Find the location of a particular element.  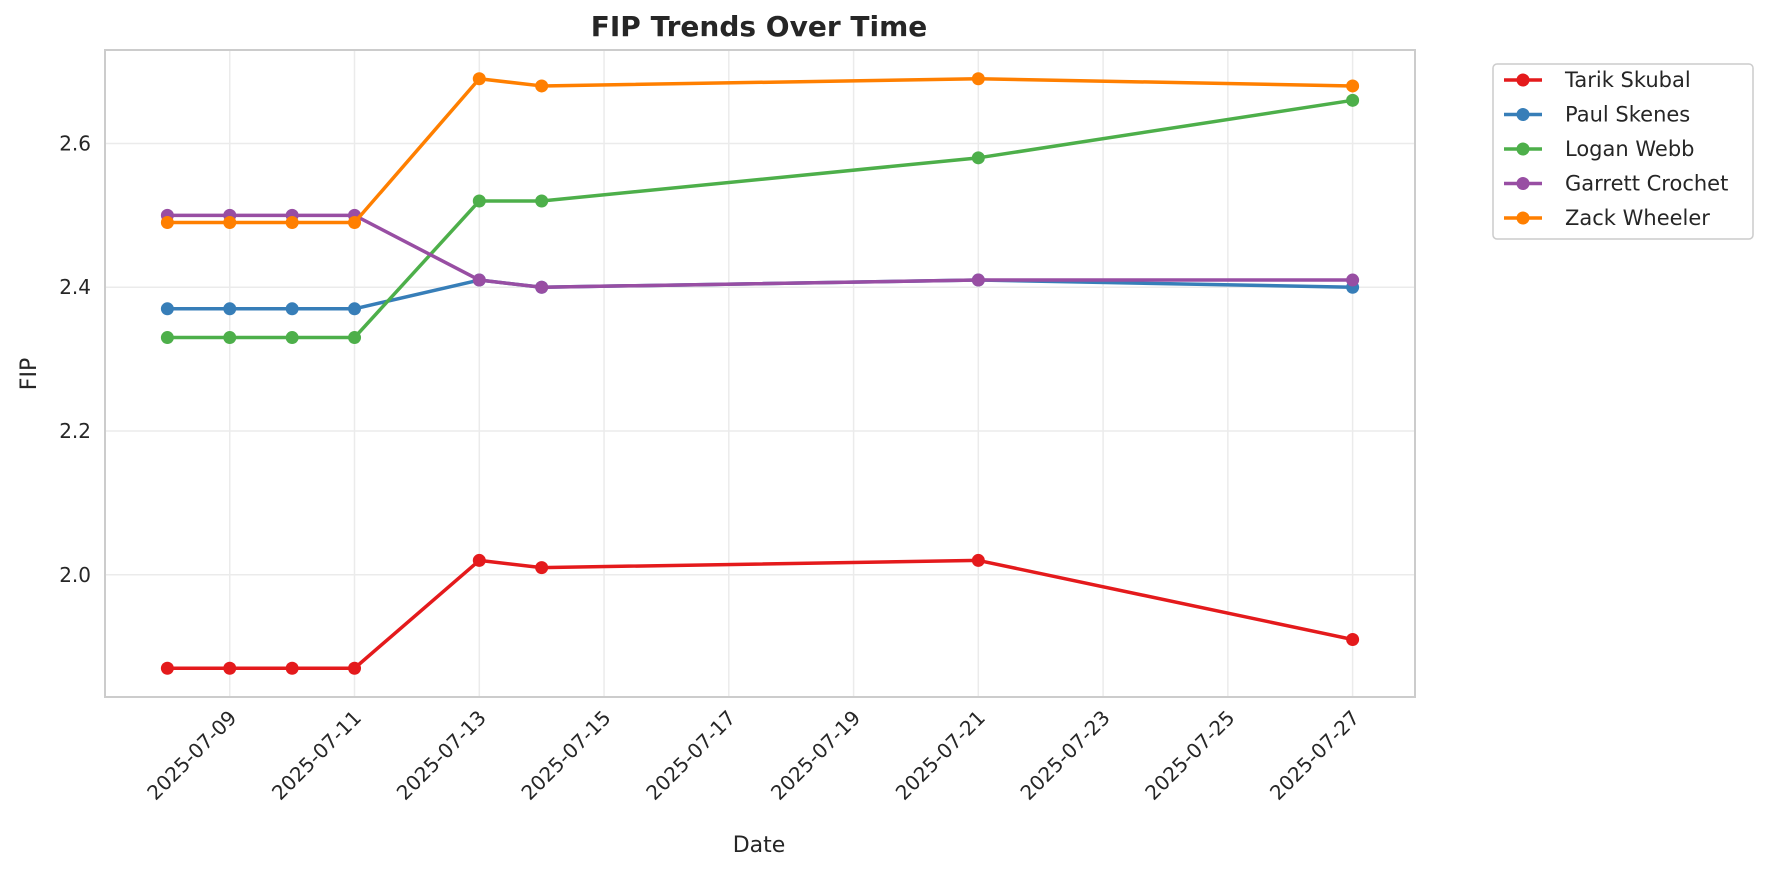

y-axis-label: FIP is located at coordinates (29, 374).